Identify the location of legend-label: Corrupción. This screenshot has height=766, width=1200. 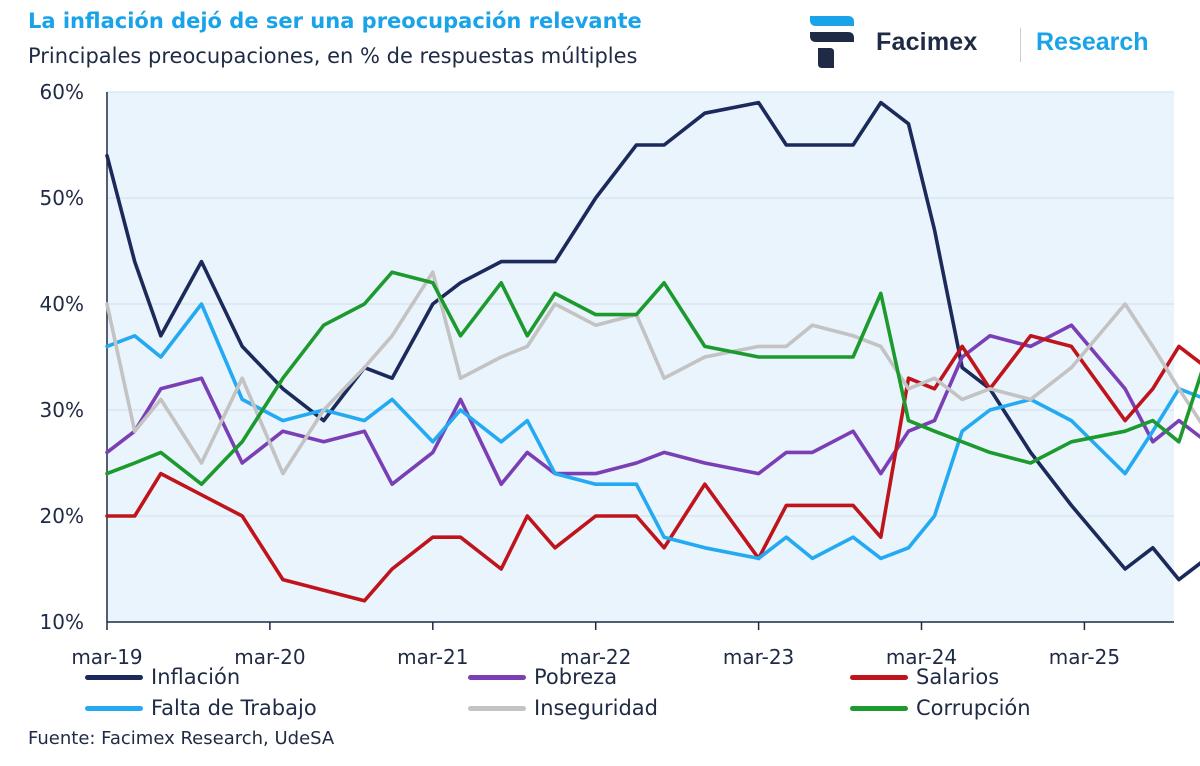
(973, 708).